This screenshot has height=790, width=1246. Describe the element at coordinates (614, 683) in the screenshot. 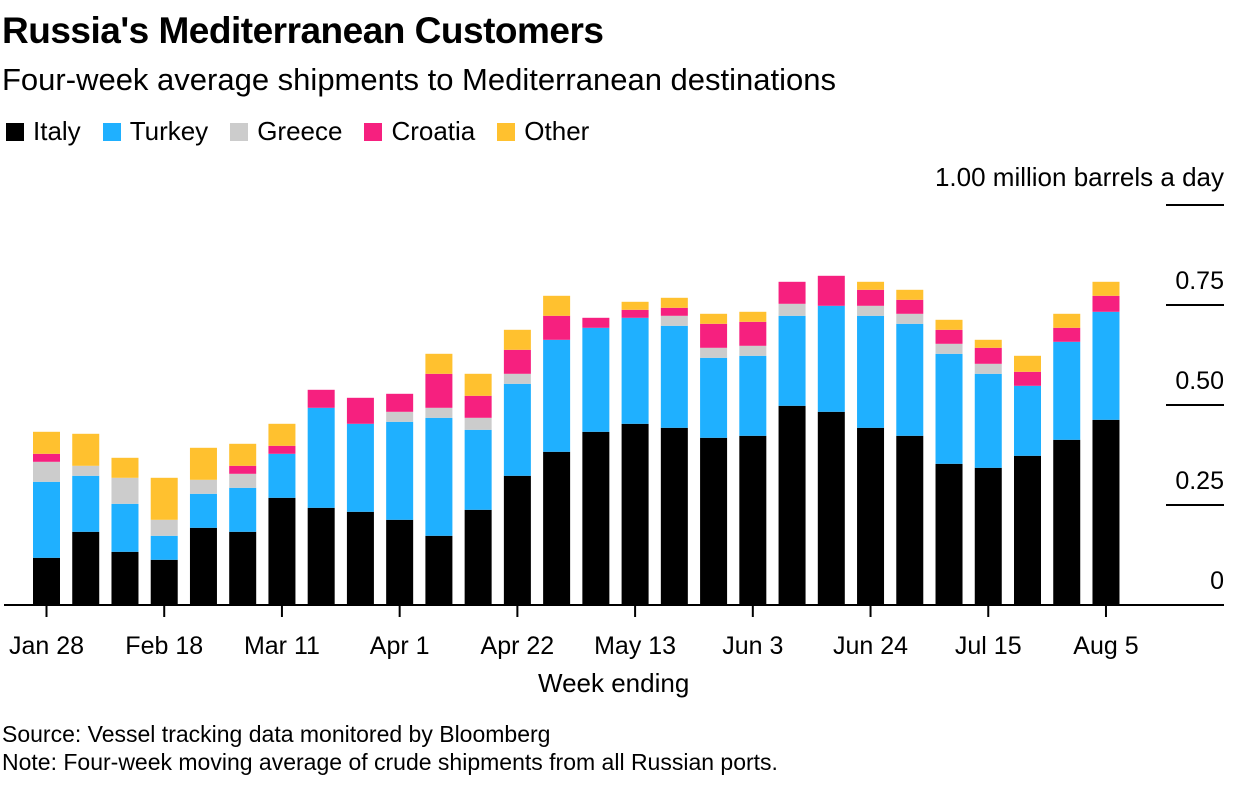

I see `x-axis-title: Week ending` at that location.